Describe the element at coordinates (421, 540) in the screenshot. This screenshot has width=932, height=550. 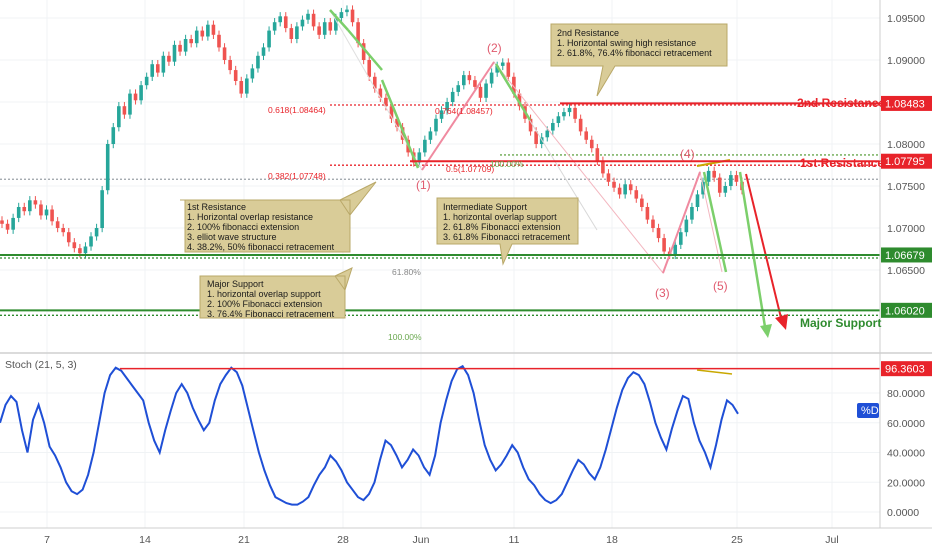
I see `date-tick-label: Jun` at that location.